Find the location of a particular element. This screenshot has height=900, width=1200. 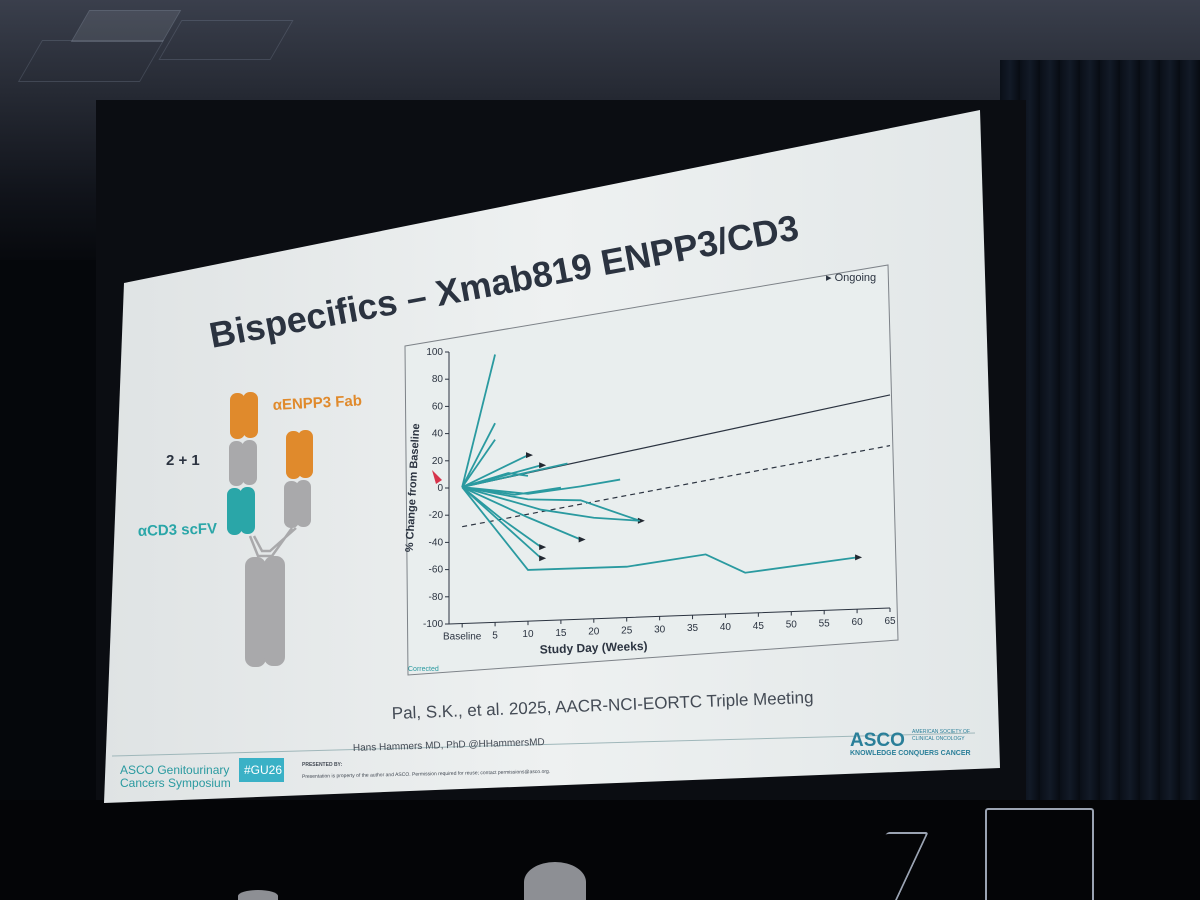

x-tick-label: 35 is located at coordinates (693, 628).